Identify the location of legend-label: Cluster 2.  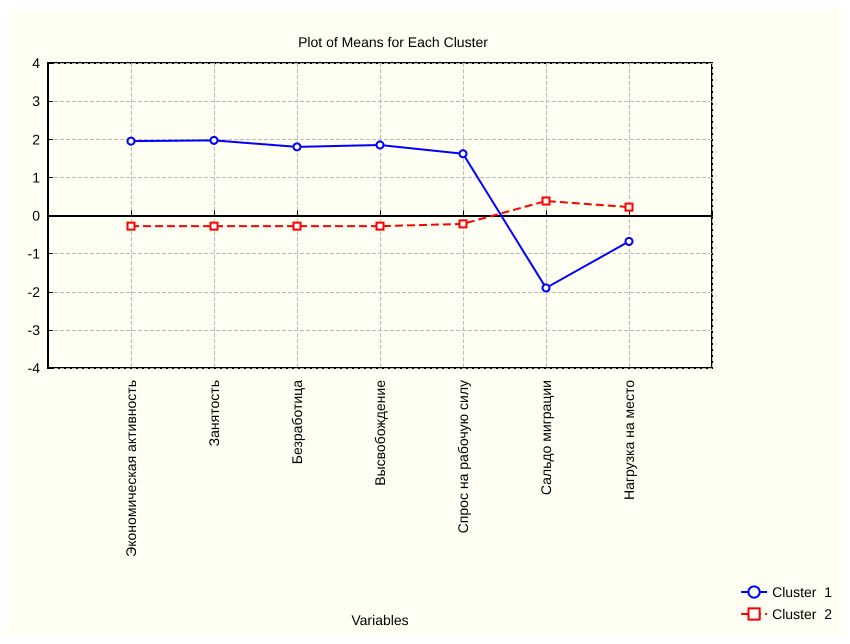
(802, 614).